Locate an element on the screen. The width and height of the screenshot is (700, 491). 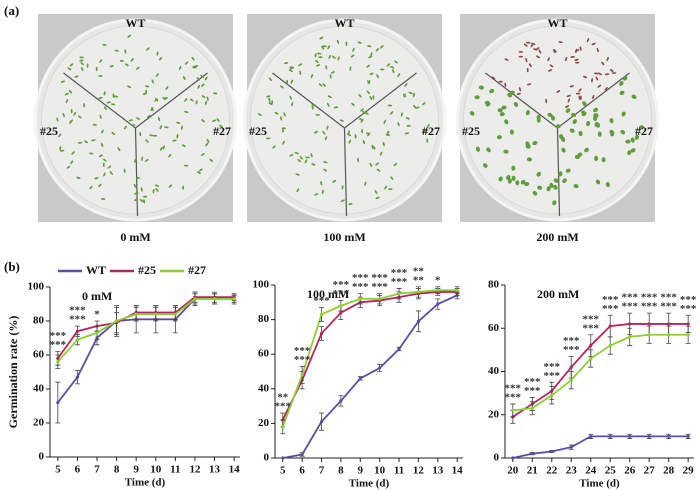
y-tick-label: 0 is located at coordinates (42, 457).